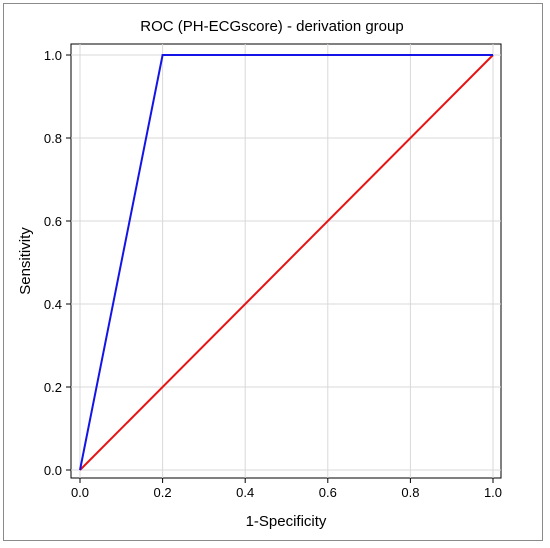 The height and width of the screenshot is (548, 550). I want to click on x-tick-label: 0.2, so click(163, 492).